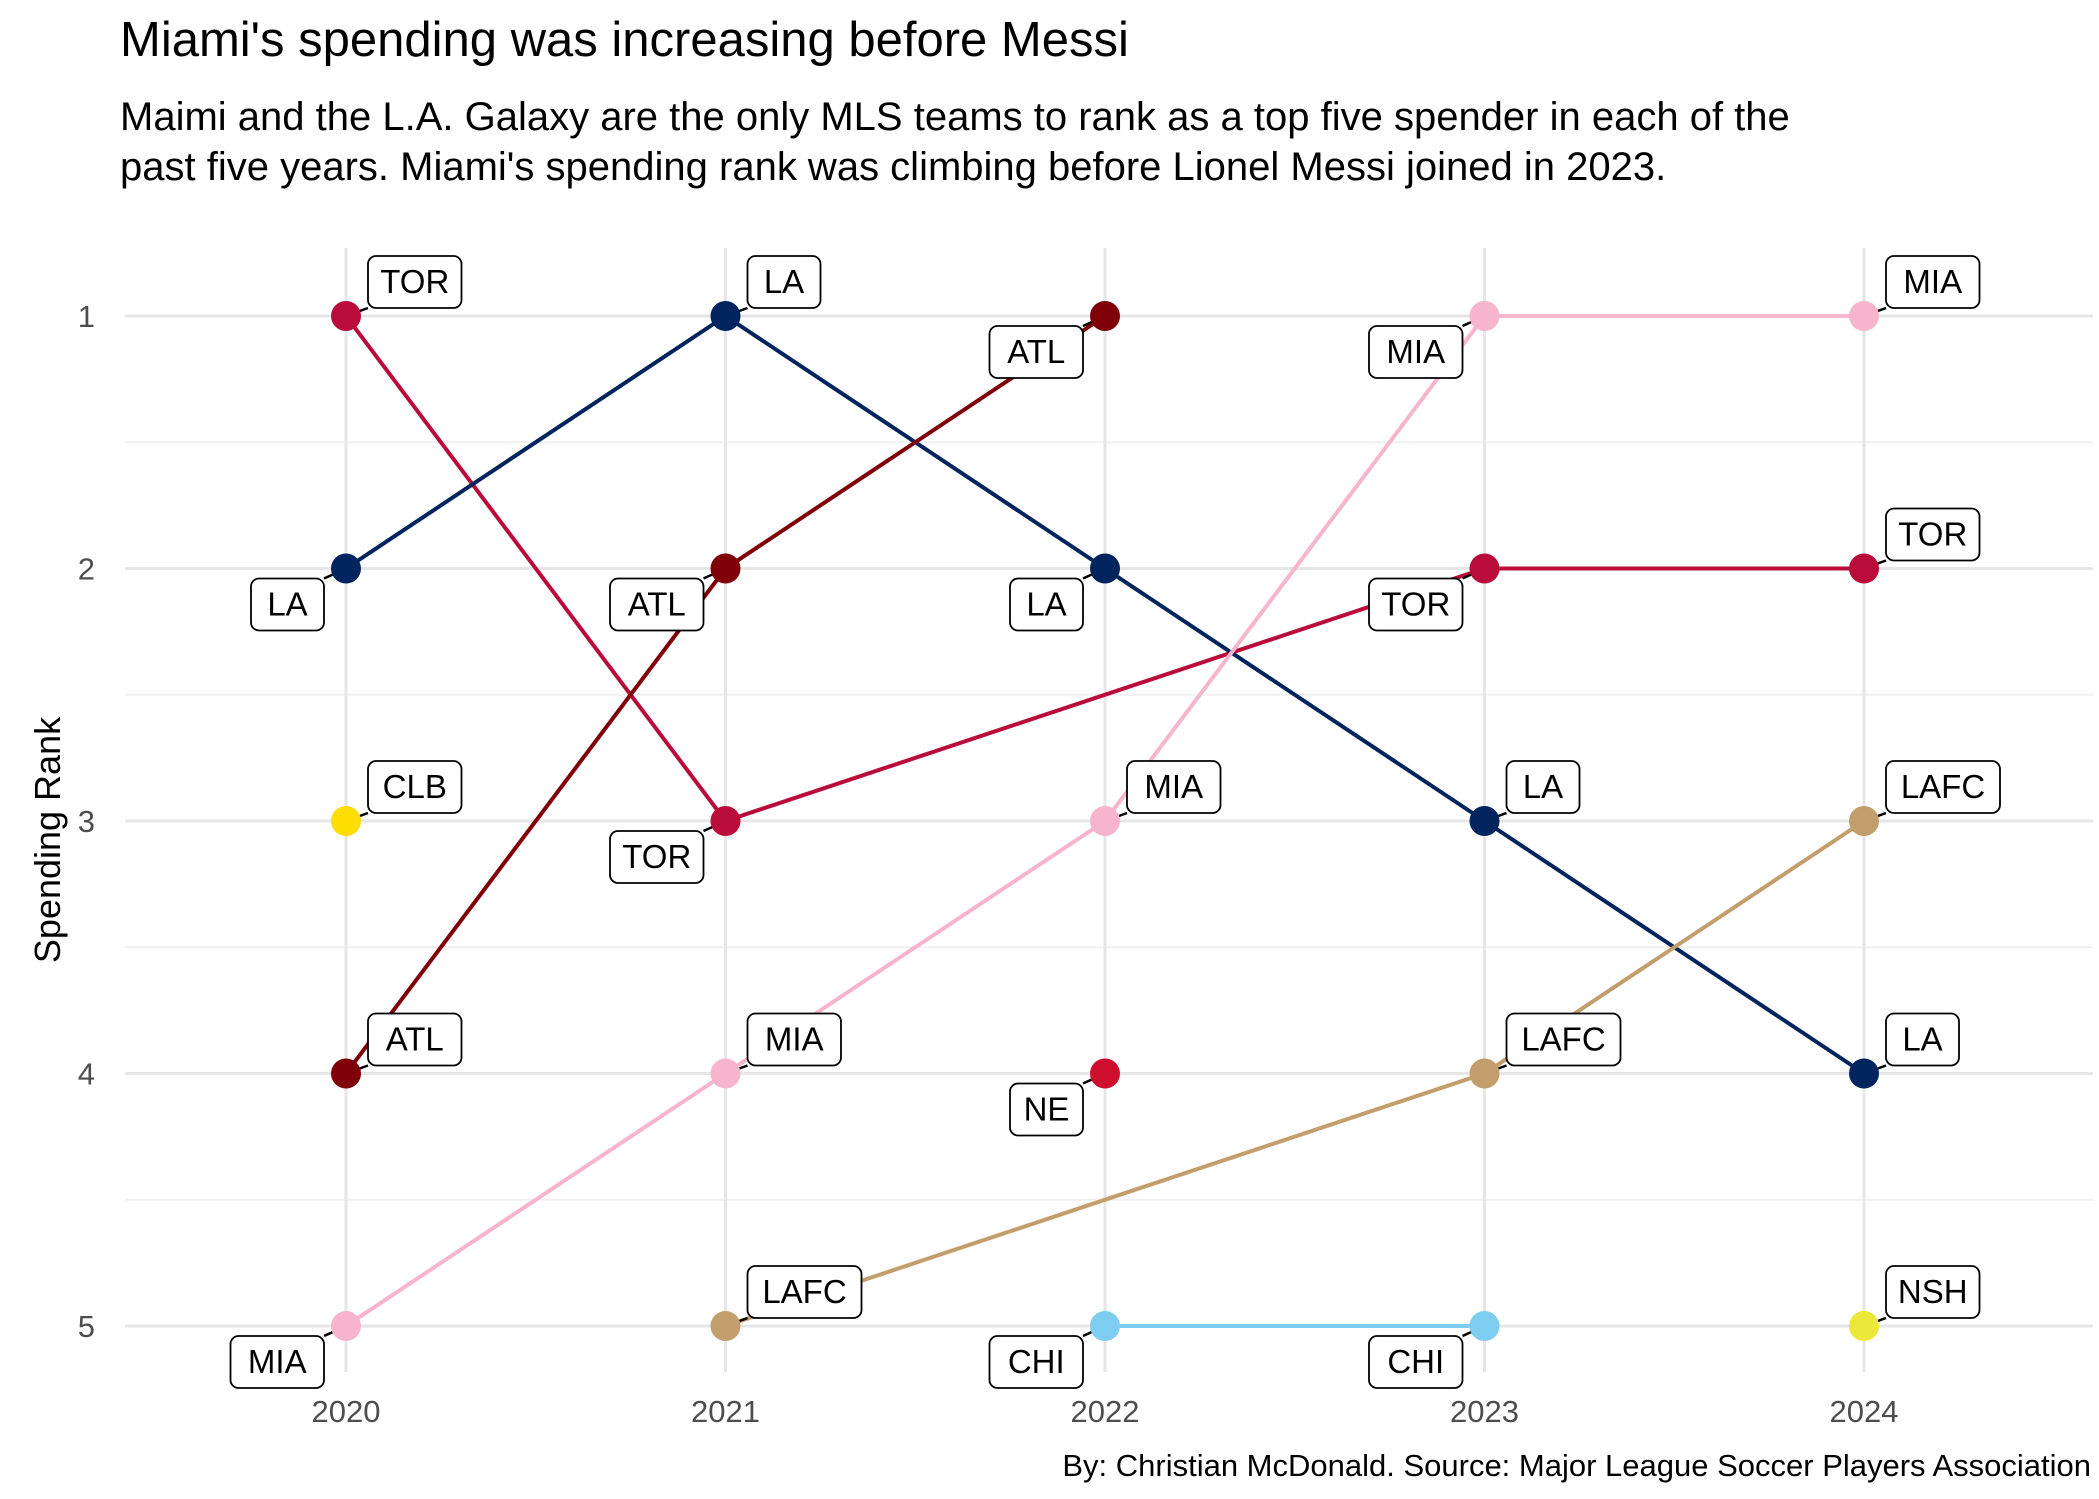 This screenshot has width=2099, height=1499. Describe the element at coordinates (346, 1326) in the screenshot. I see `point-mia-2020` at that location.